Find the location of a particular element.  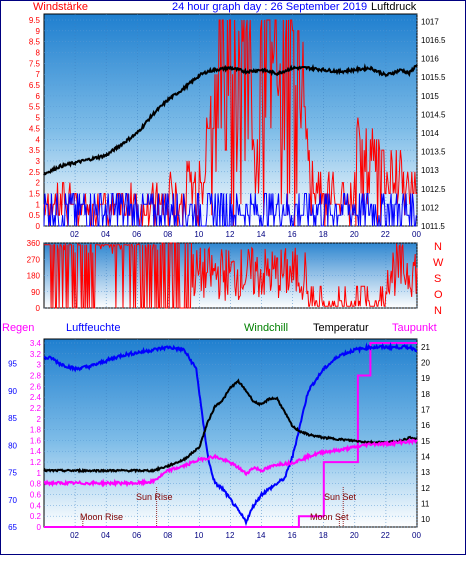

pressure-tick-label: 1014 is located at coordinates (430, 133).